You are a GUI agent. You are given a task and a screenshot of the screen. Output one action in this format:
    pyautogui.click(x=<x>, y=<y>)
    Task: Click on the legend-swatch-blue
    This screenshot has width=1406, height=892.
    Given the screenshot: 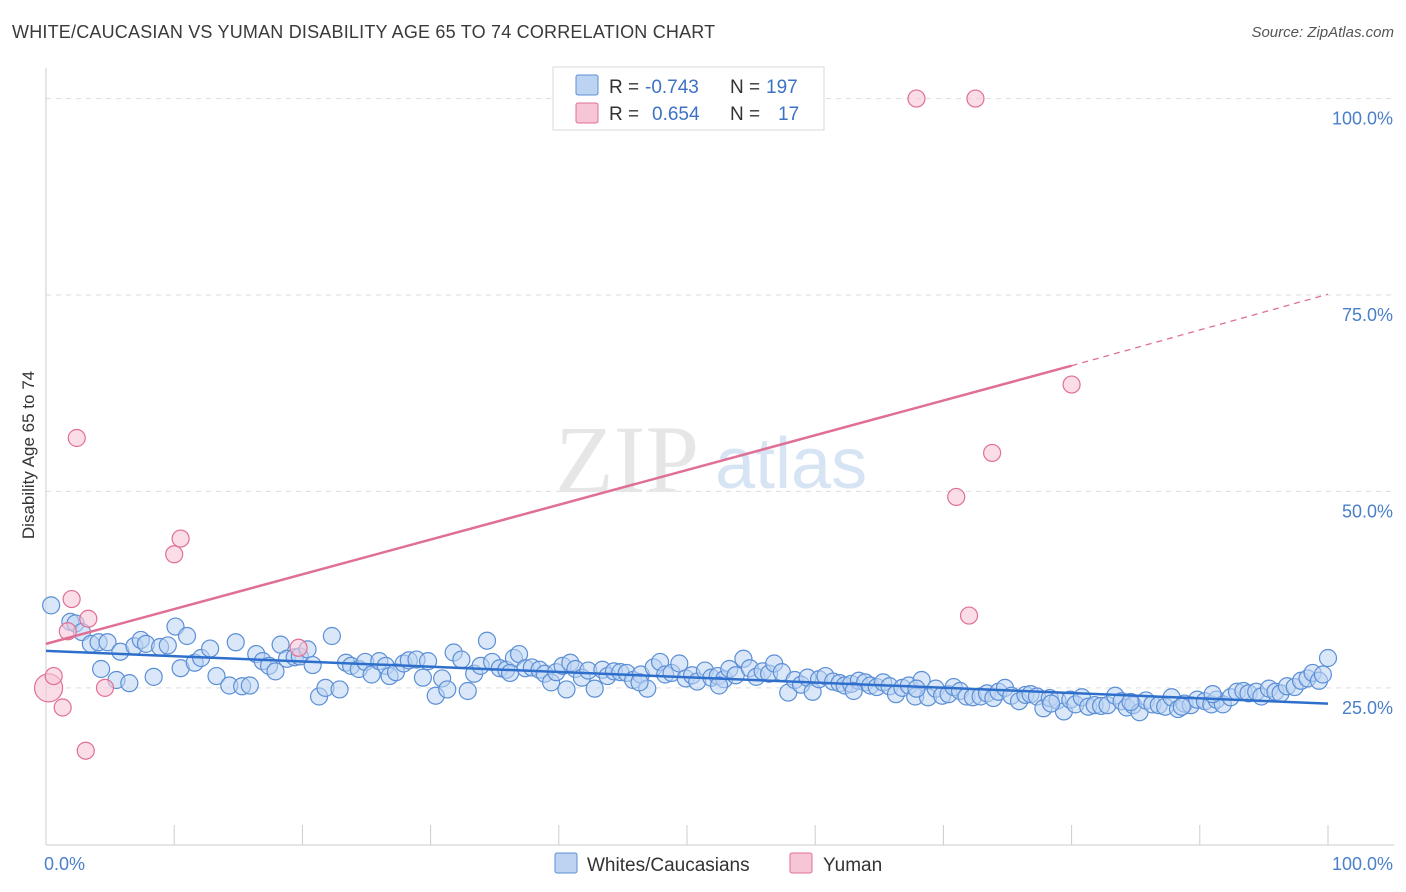 What is the action you would take?
    pyautogui.click(x=587, y=85)
    